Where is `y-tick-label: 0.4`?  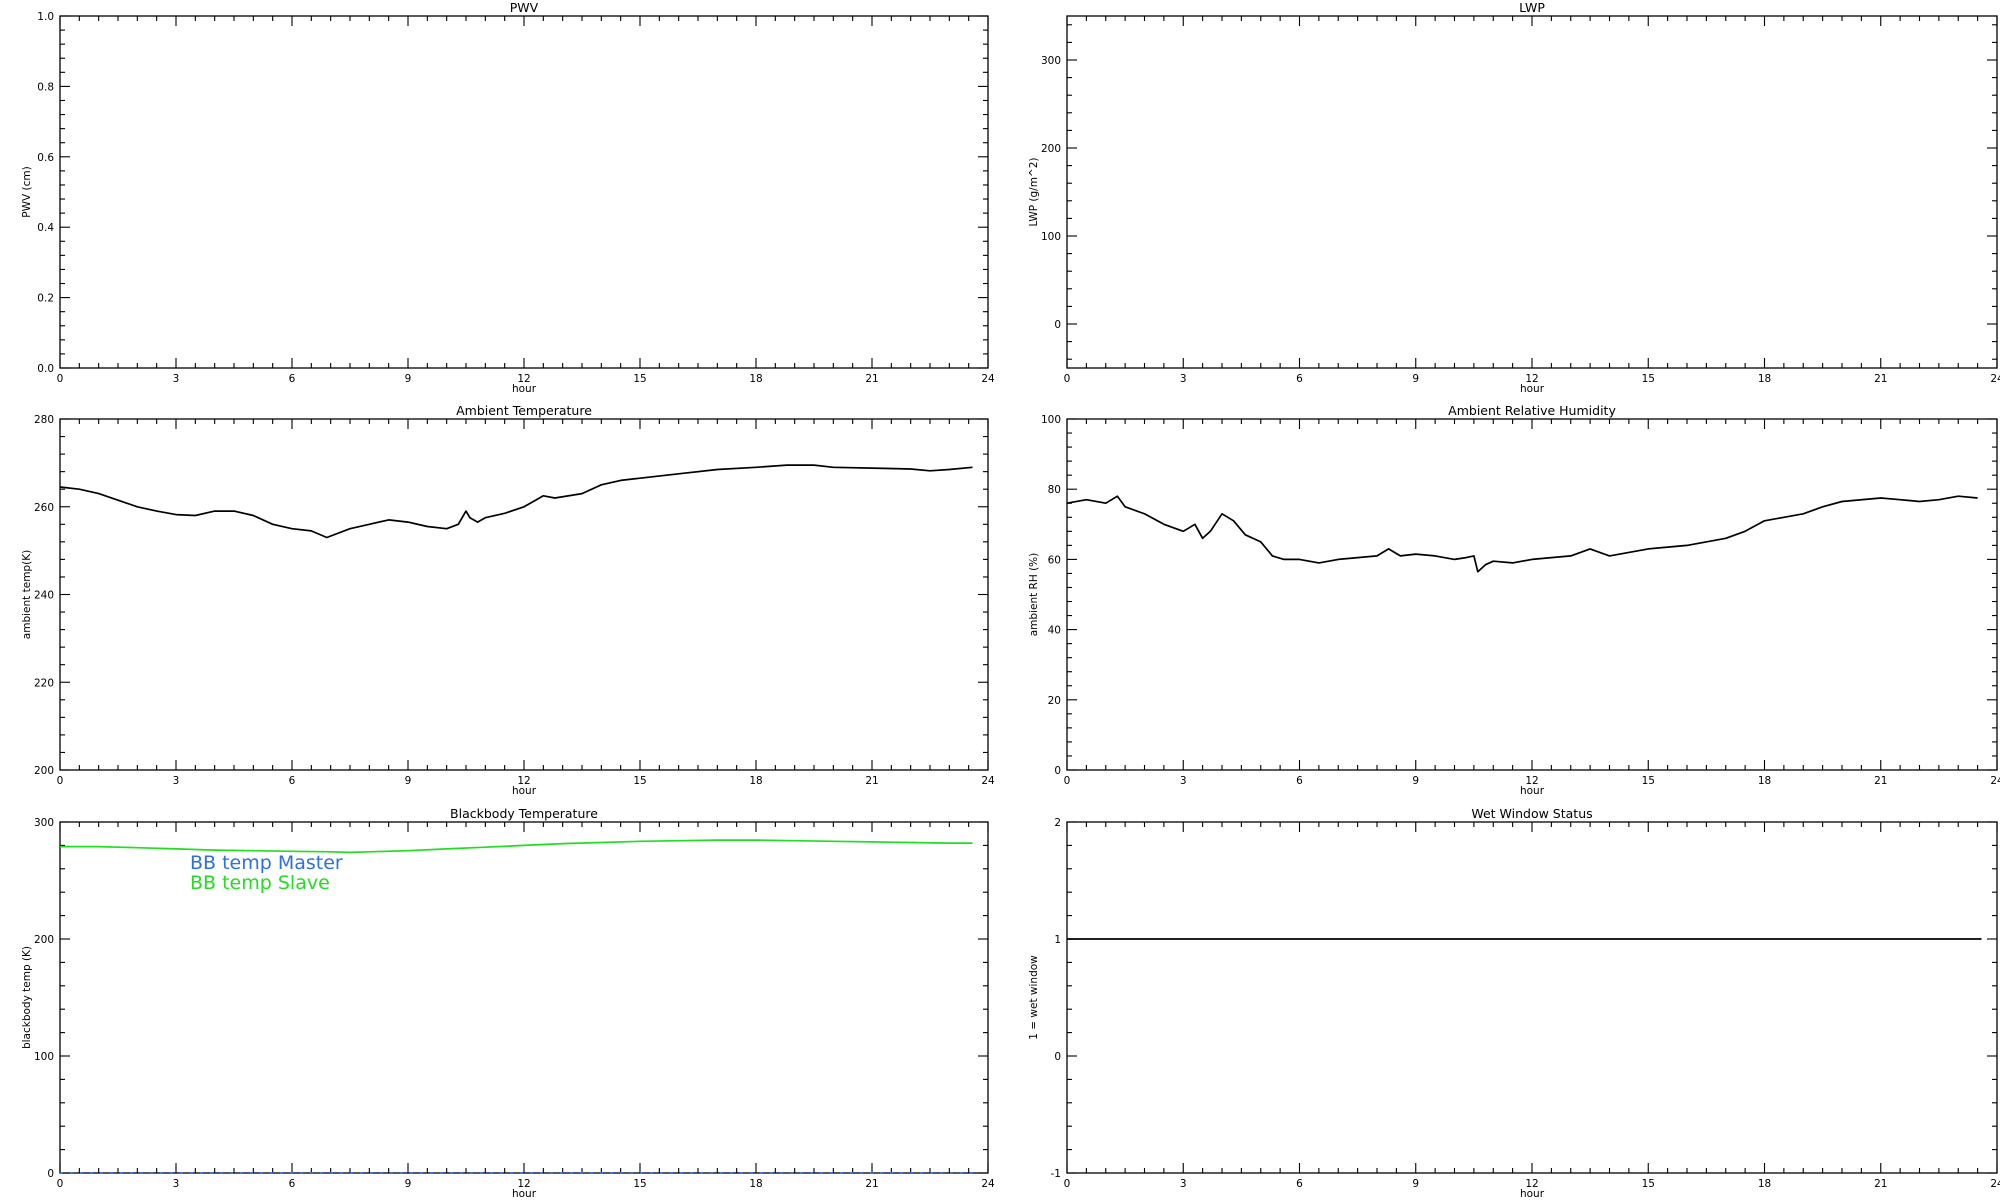 y-tick-label: 0.4 is located at coordinates (45, 228).